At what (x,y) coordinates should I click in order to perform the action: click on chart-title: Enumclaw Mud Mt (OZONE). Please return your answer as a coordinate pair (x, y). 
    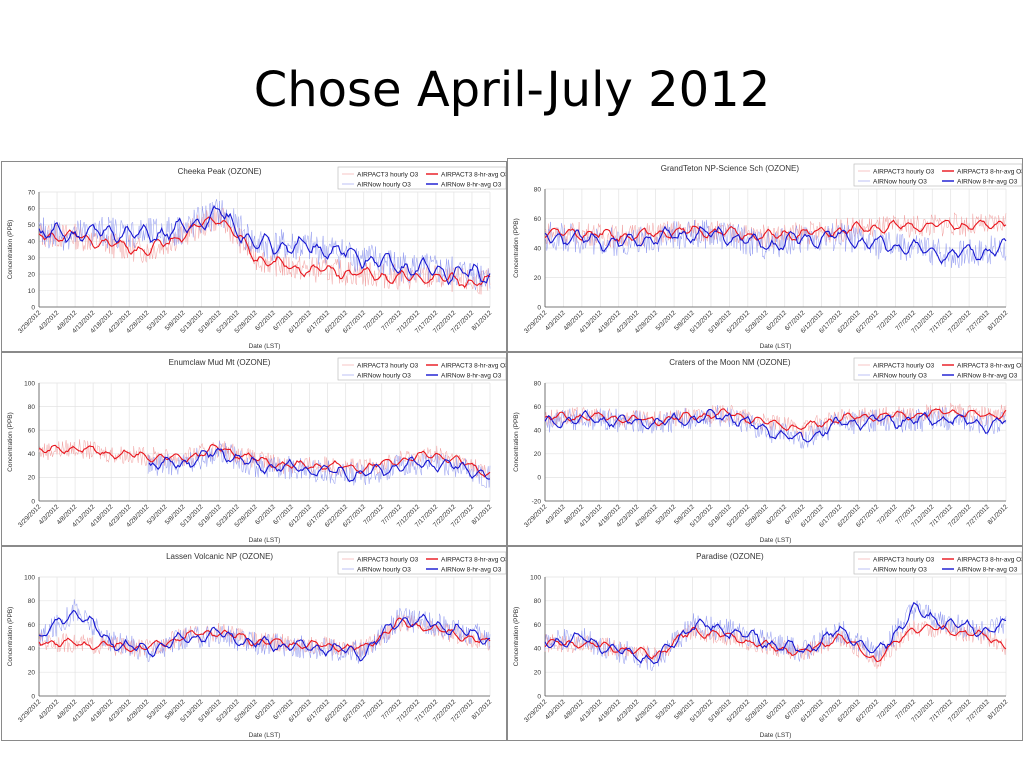
    Looking at the image, I should click on (220, 362).